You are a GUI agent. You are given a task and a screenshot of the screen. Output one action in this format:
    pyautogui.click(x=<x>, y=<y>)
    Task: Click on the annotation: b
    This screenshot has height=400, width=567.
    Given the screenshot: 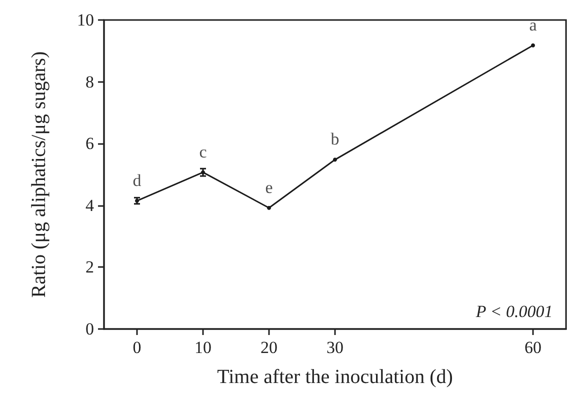 What is the action you would take?
    pyautogui.click(x=335, y=139)
    